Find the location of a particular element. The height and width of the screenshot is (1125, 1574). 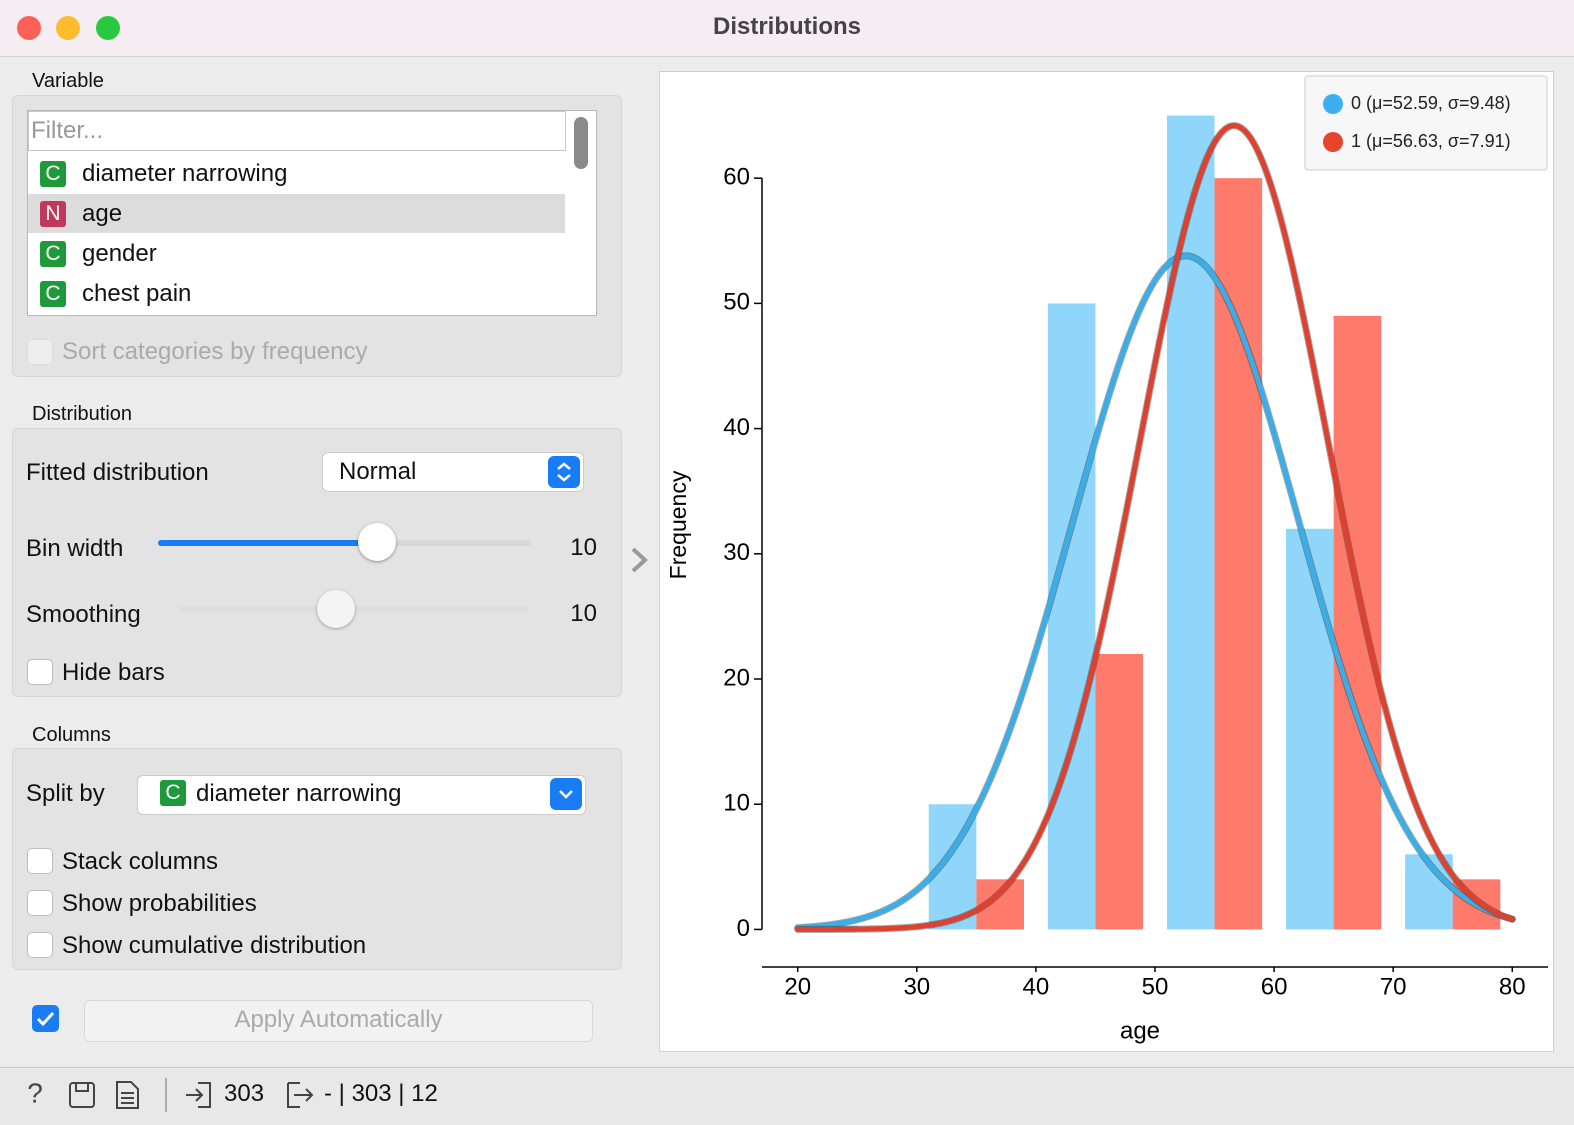

status-bar is located at coordinates (787, 1096).